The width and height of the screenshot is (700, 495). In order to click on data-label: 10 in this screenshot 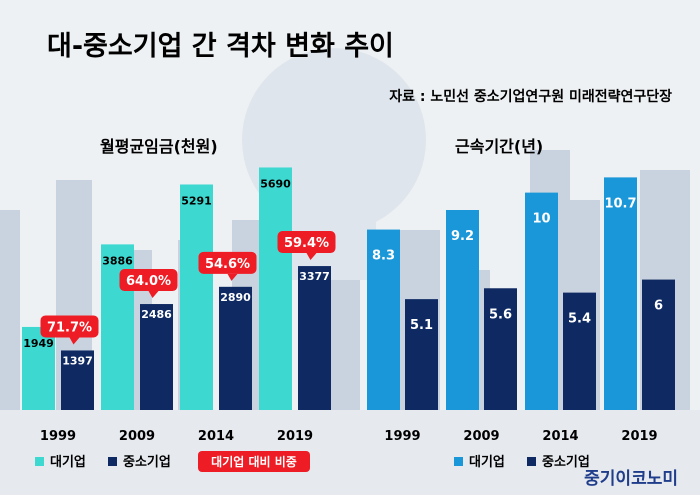, I will do `click(541, 219)`.